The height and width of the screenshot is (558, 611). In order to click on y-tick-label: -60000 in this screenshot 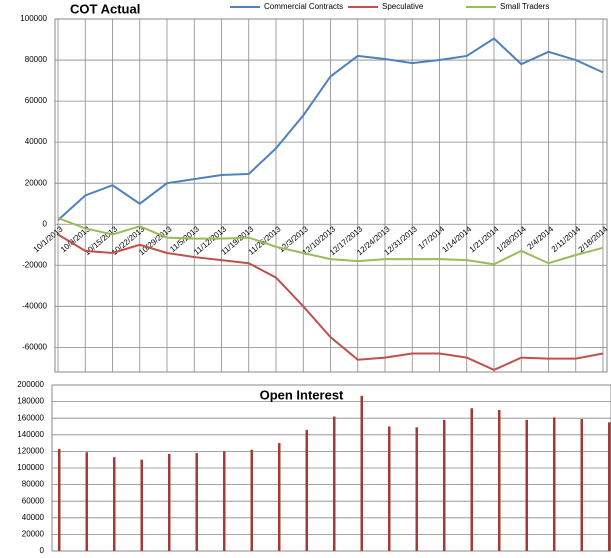, I will do `click(34, 346)`.